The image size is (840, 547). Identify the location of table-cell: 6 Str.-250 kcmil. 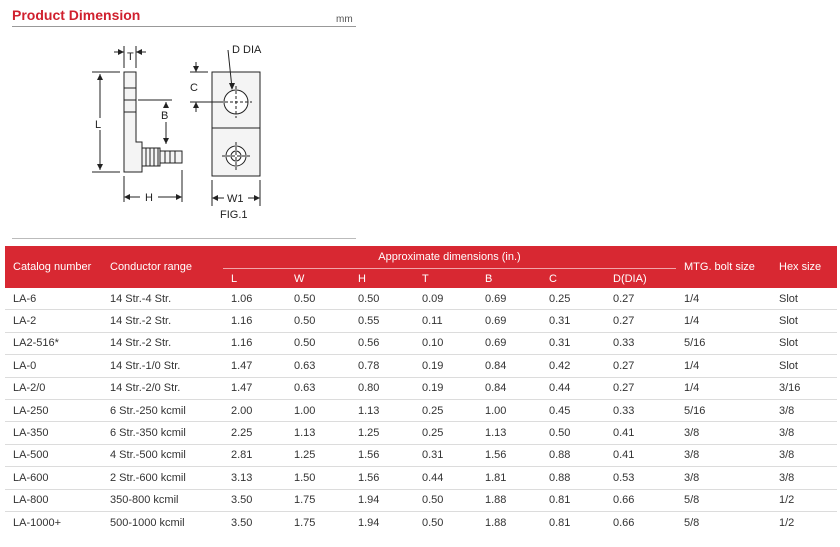
(162, 411).